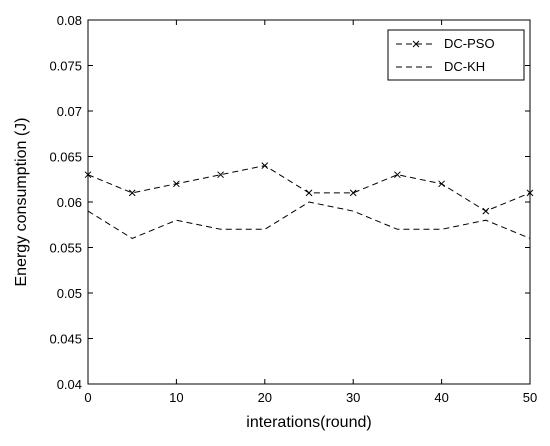 The width and height of the screenshot is (550, 446). Describe the element at coordinates (416, 44) in the screenshot. I see `legend-marker-dc-pso` at that location.